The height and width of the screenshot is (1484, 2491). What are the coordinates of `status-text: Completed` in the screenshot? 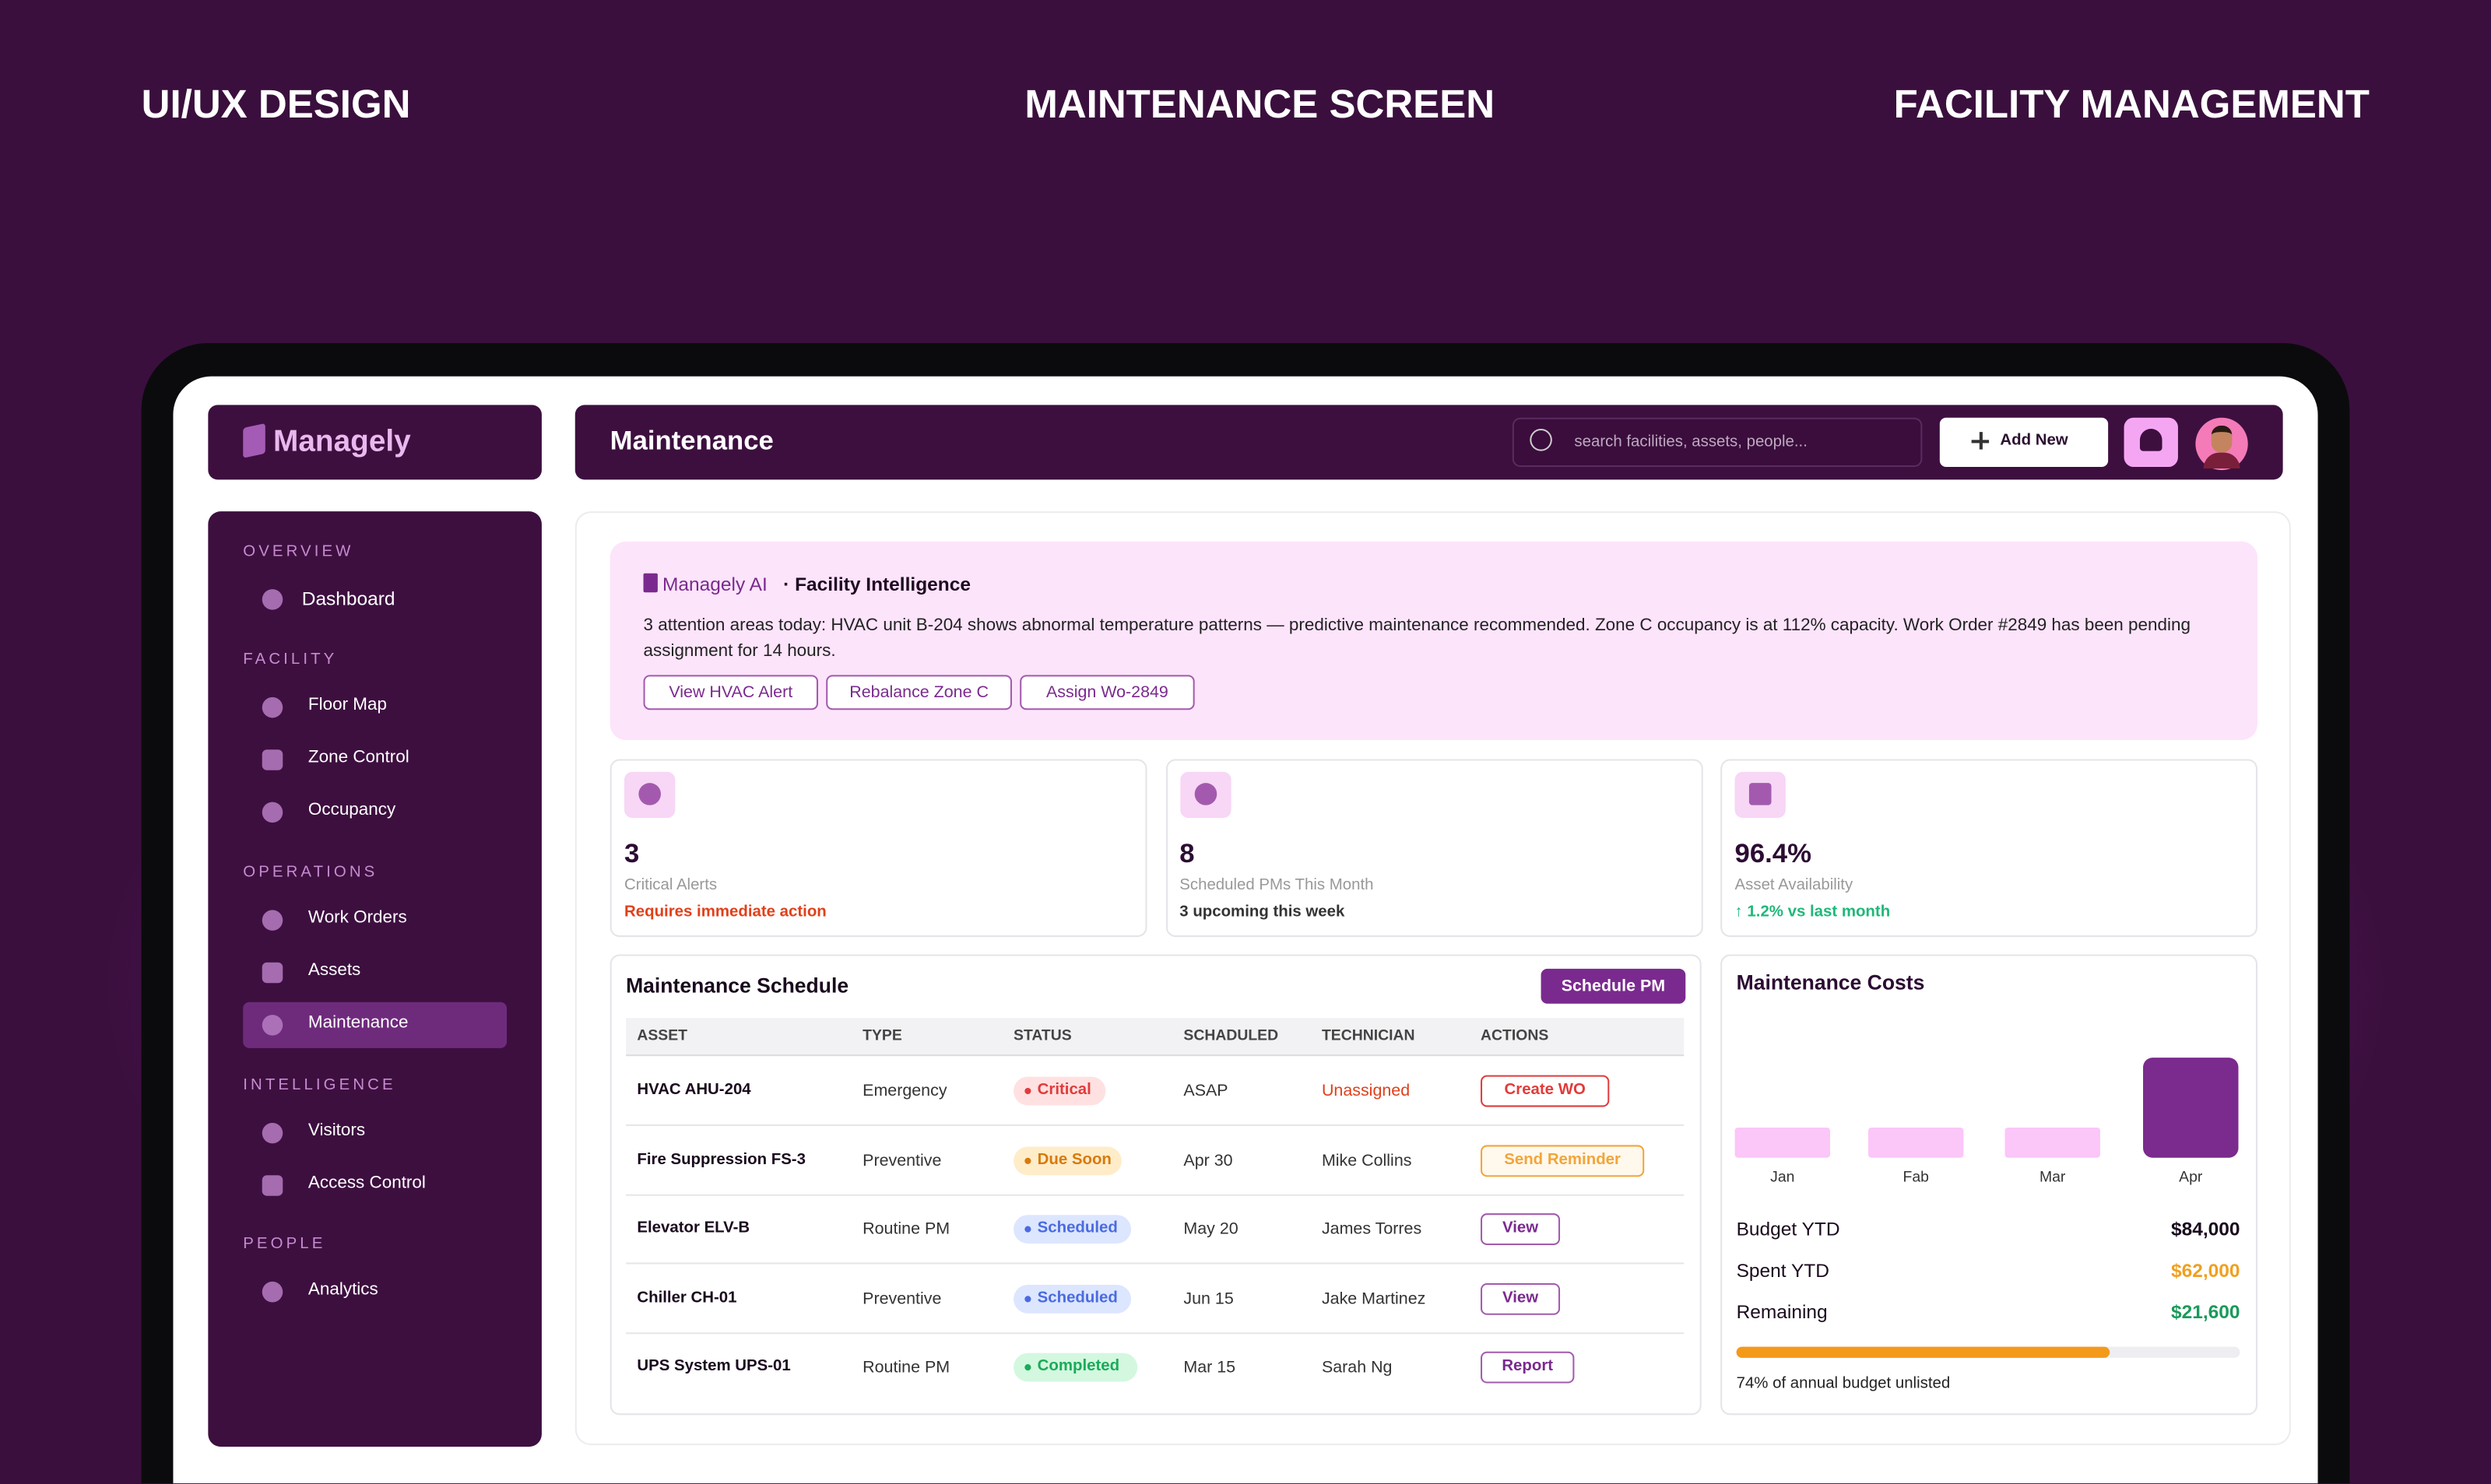 It's located at (1078, 1366).